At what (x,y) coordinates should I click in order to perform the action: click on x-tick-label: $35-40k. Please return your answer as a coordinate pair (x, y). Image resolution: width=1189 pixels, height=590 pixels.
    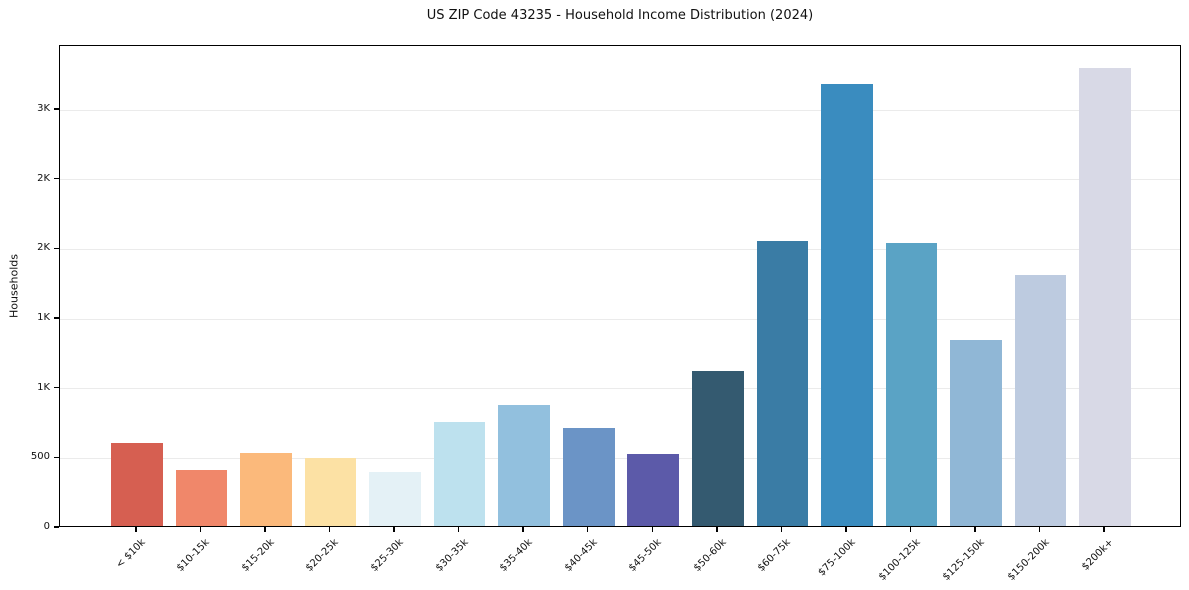
    Looking at the image, I should click on (516, 555).